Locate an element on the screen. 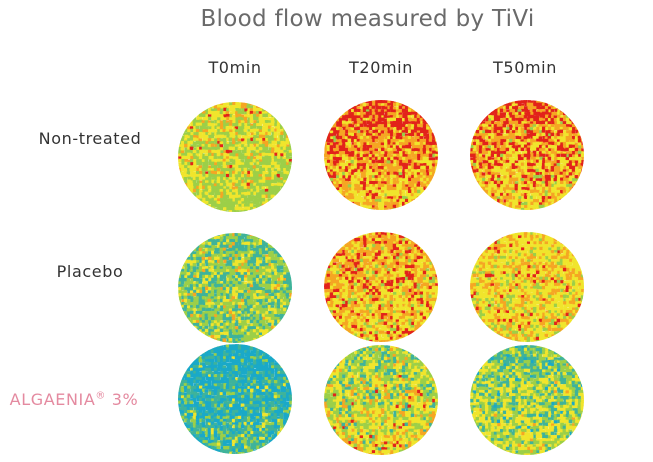 The height and width of the screenshot is (462, 653). flow-map-placebo-t20 is located at coordinates (381, 287).